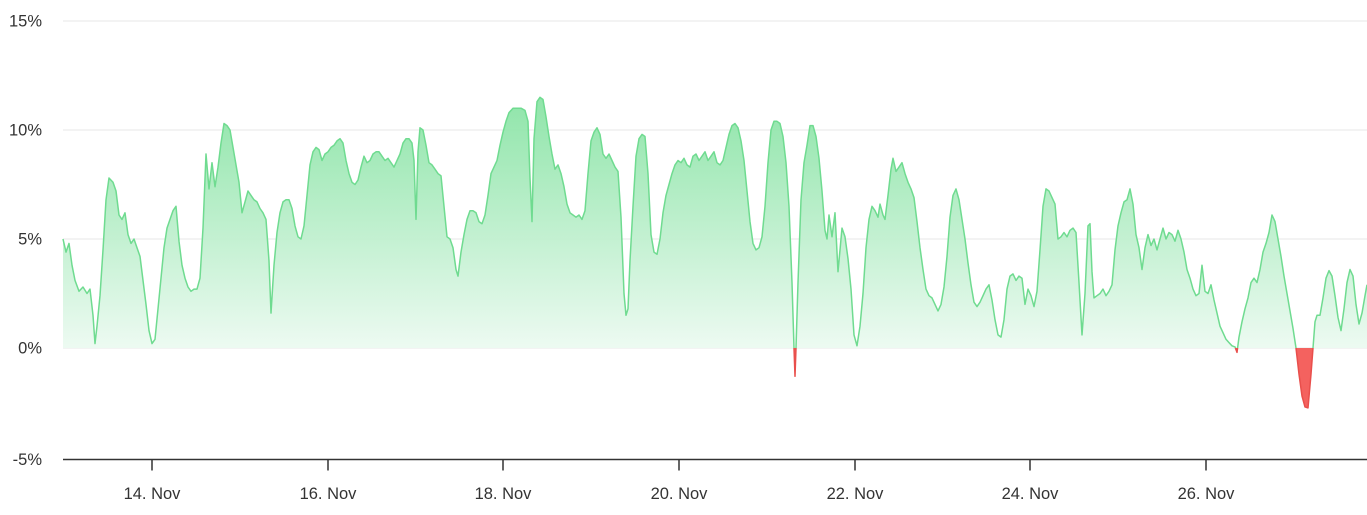  I want to click on x-tick-label: 20. Nov, so click(680, 494).